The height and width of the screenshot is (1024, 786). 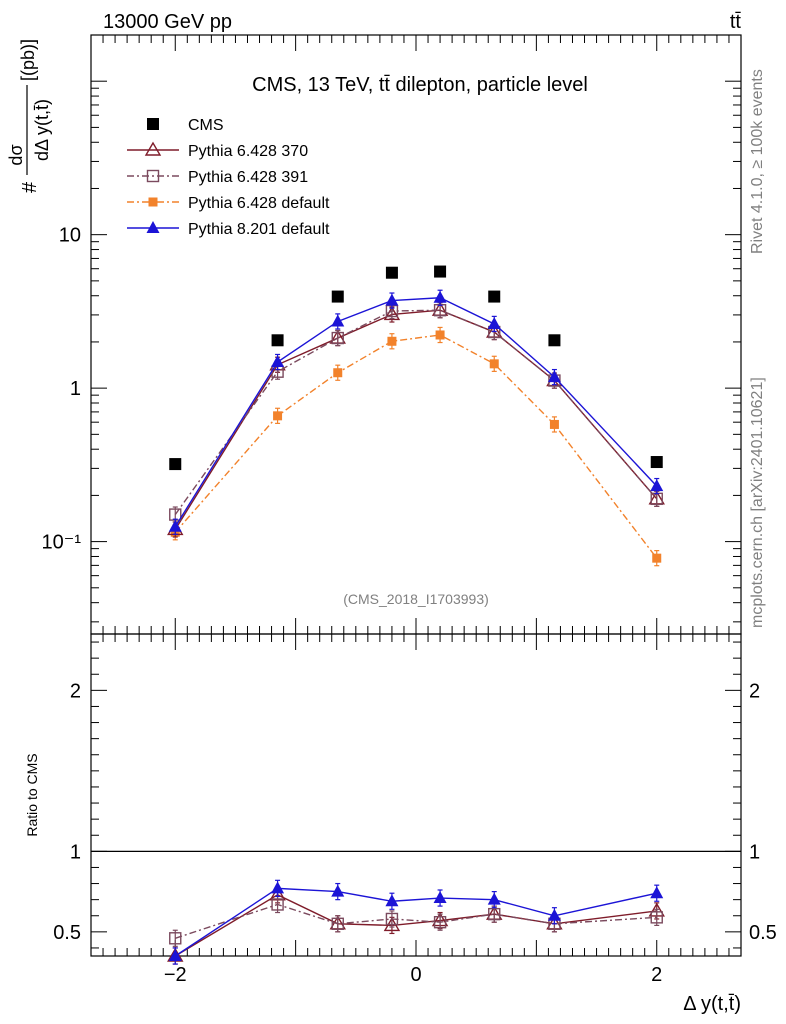 What do you see at coordinates (75, 389) in the screenshot?
I see `y-tick-label: 1` at bounding box center [75, 389].